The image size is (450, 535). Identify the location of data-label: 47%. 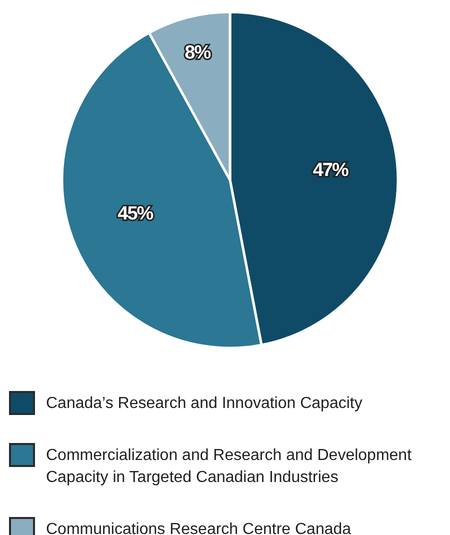
(330, 171).